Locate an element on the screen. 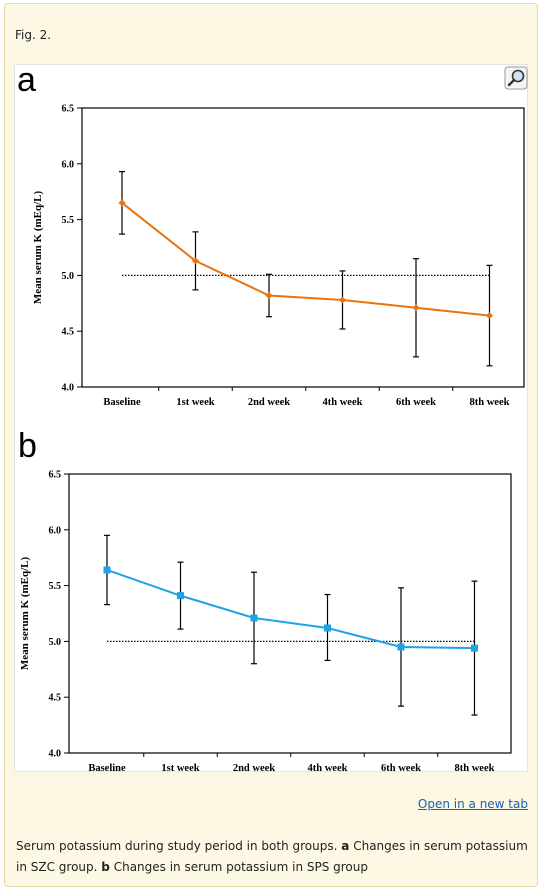  panel-a-x-tick-label: 6th week is located at coordinates (416, 402).